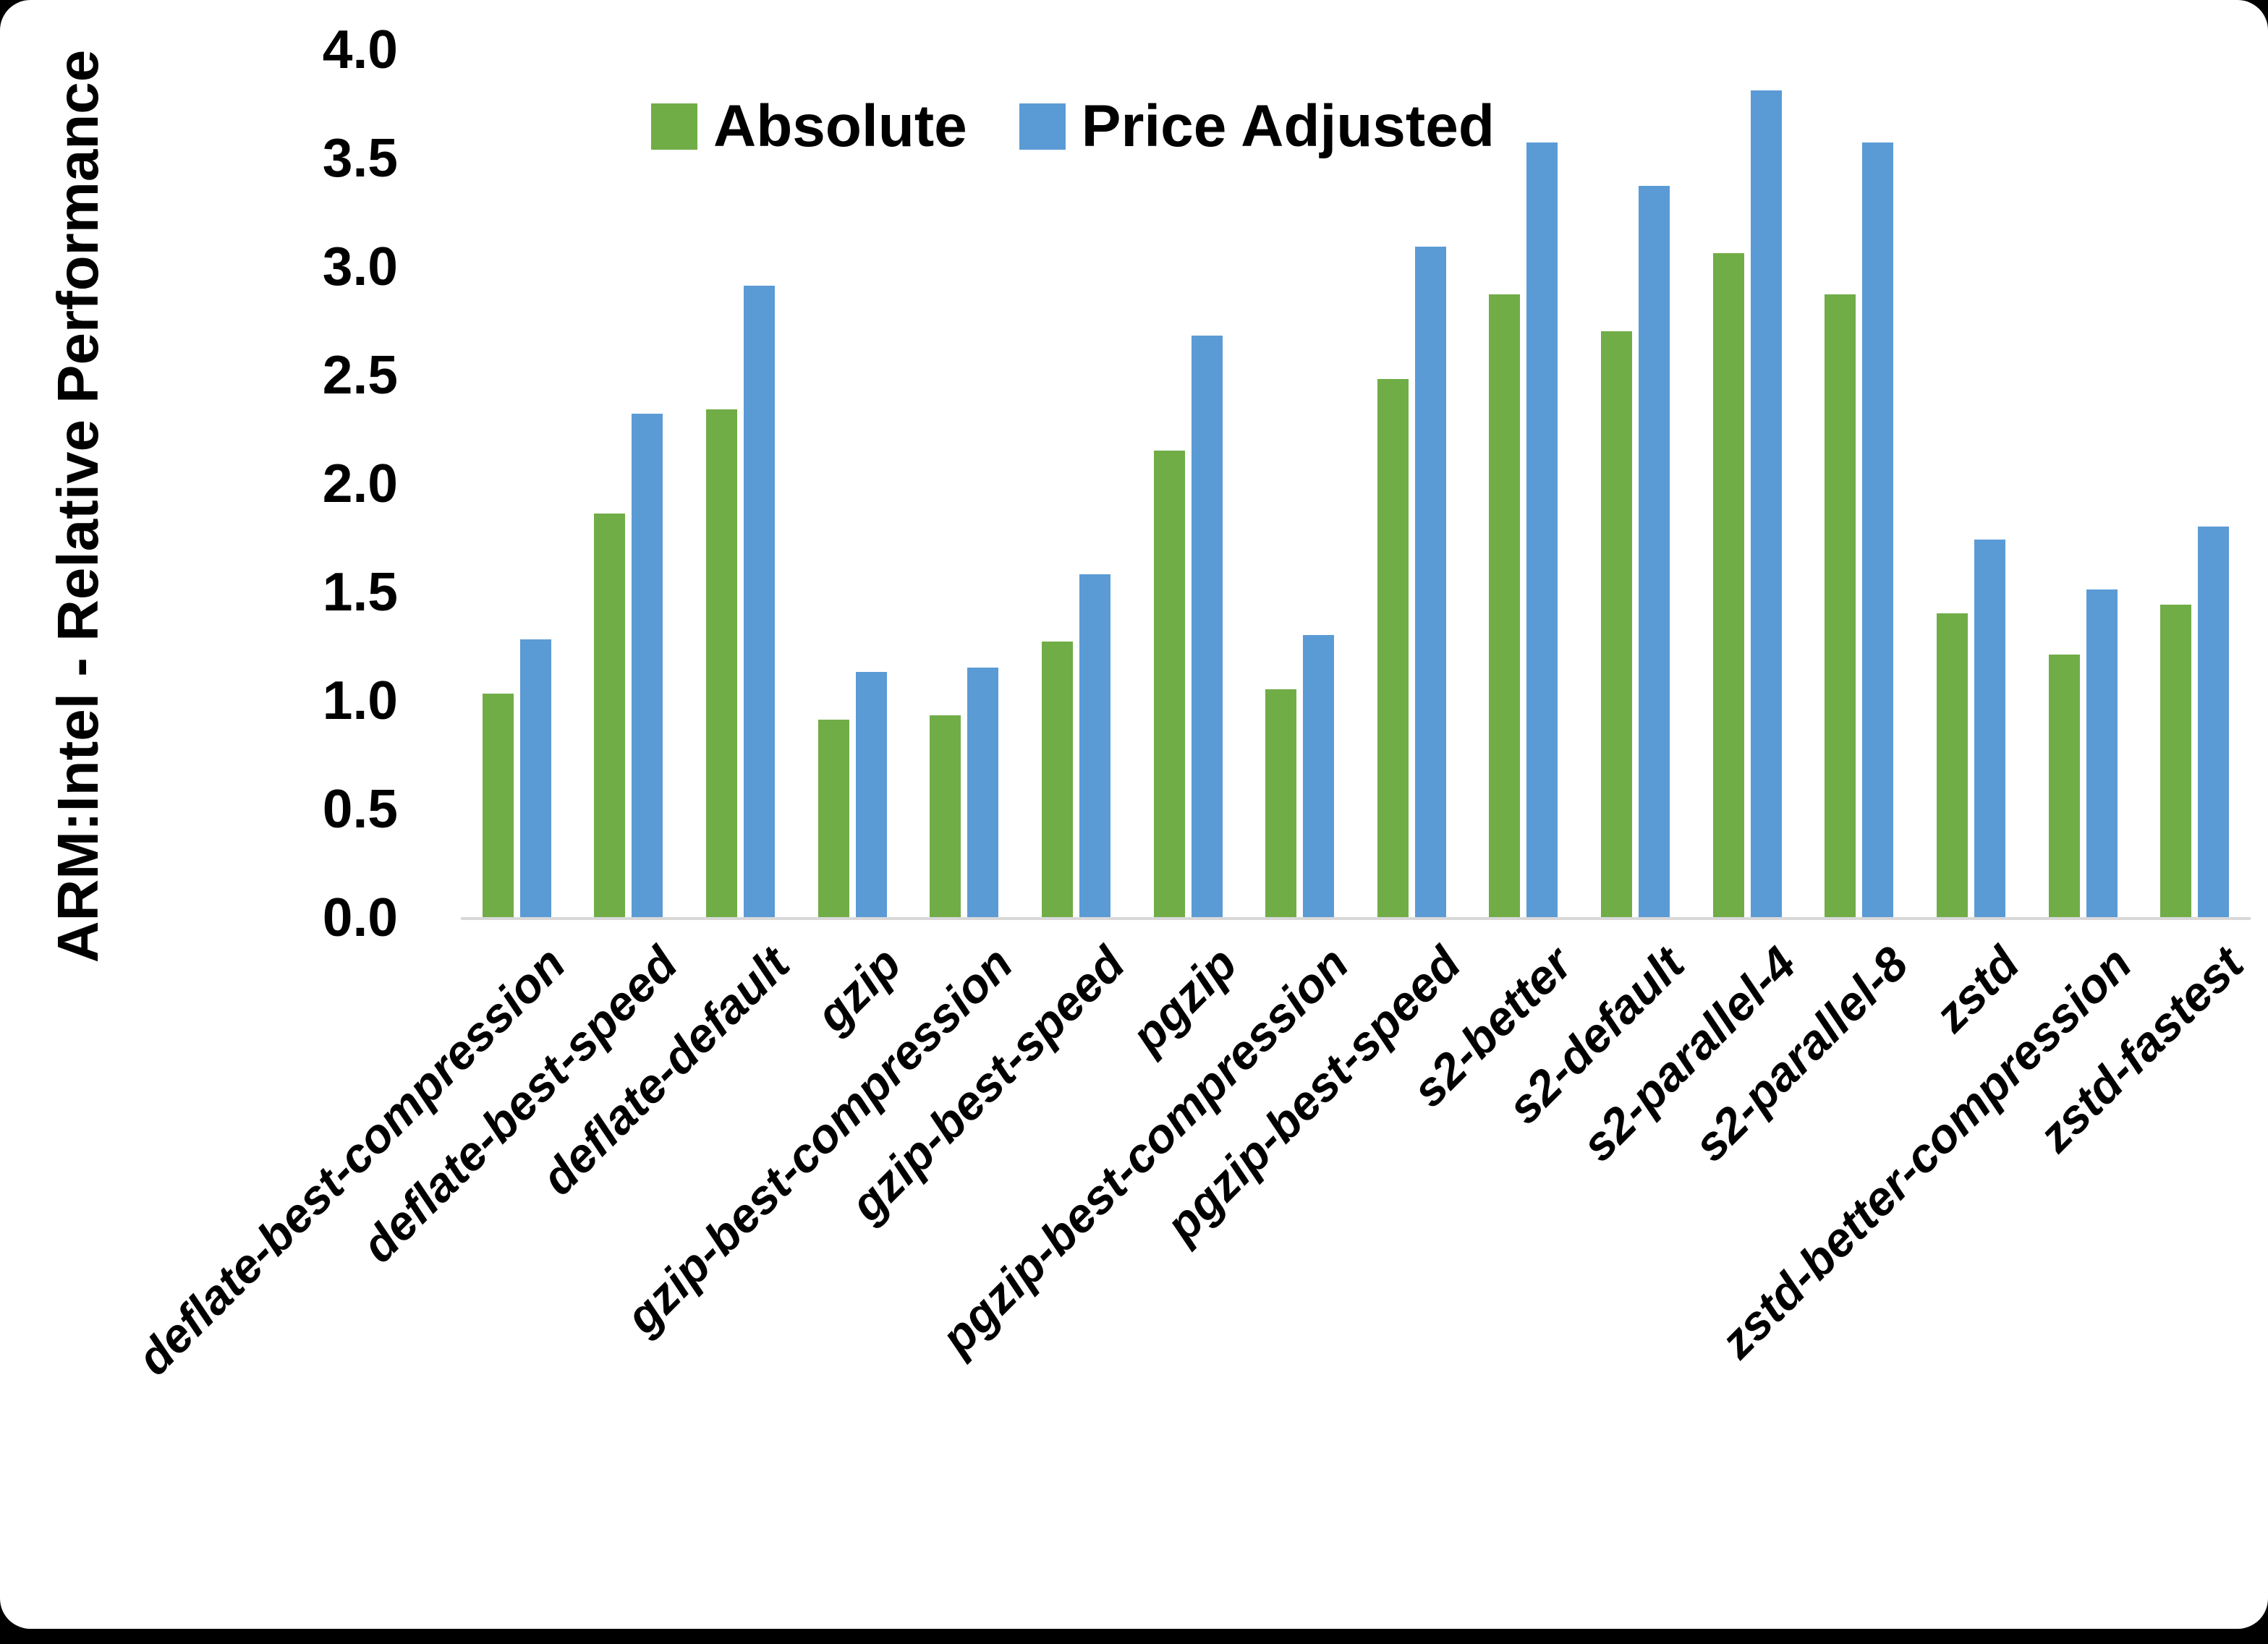 The image size is (2268, 1644). What do you see at coordinates (360, 483) in the screenshot?
I see `y-axis-tick-label: 2.0` at bounding box center [360, 483].